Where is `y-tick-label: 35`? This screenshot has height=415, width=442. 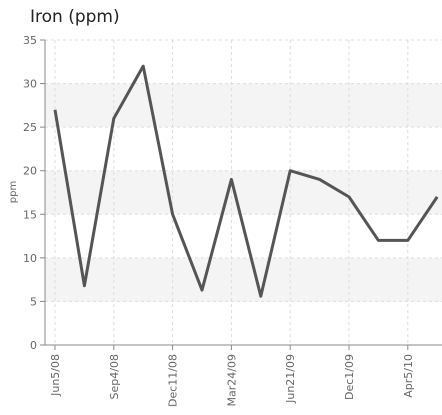 y-tick-label: 35 is located at coordinates (30, 40).